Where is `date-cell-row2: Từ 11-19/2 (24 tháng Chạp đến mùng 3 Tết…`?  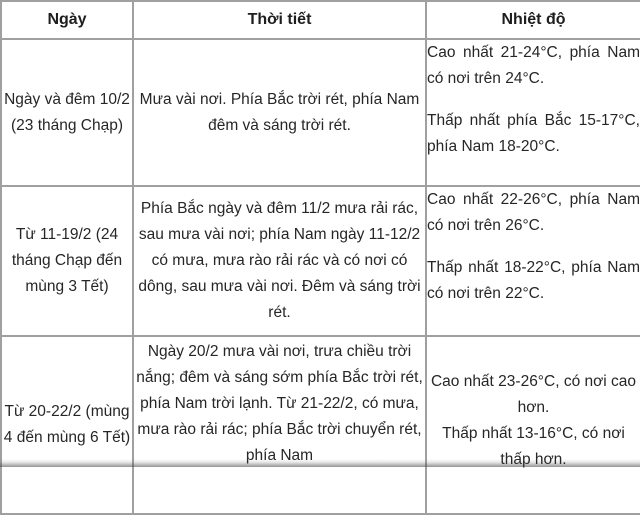 date-cell-row2: Từ 11-19/2 (24 tháng Chạp đến mùng 3 Tết… is located at coordinates (67, 261).